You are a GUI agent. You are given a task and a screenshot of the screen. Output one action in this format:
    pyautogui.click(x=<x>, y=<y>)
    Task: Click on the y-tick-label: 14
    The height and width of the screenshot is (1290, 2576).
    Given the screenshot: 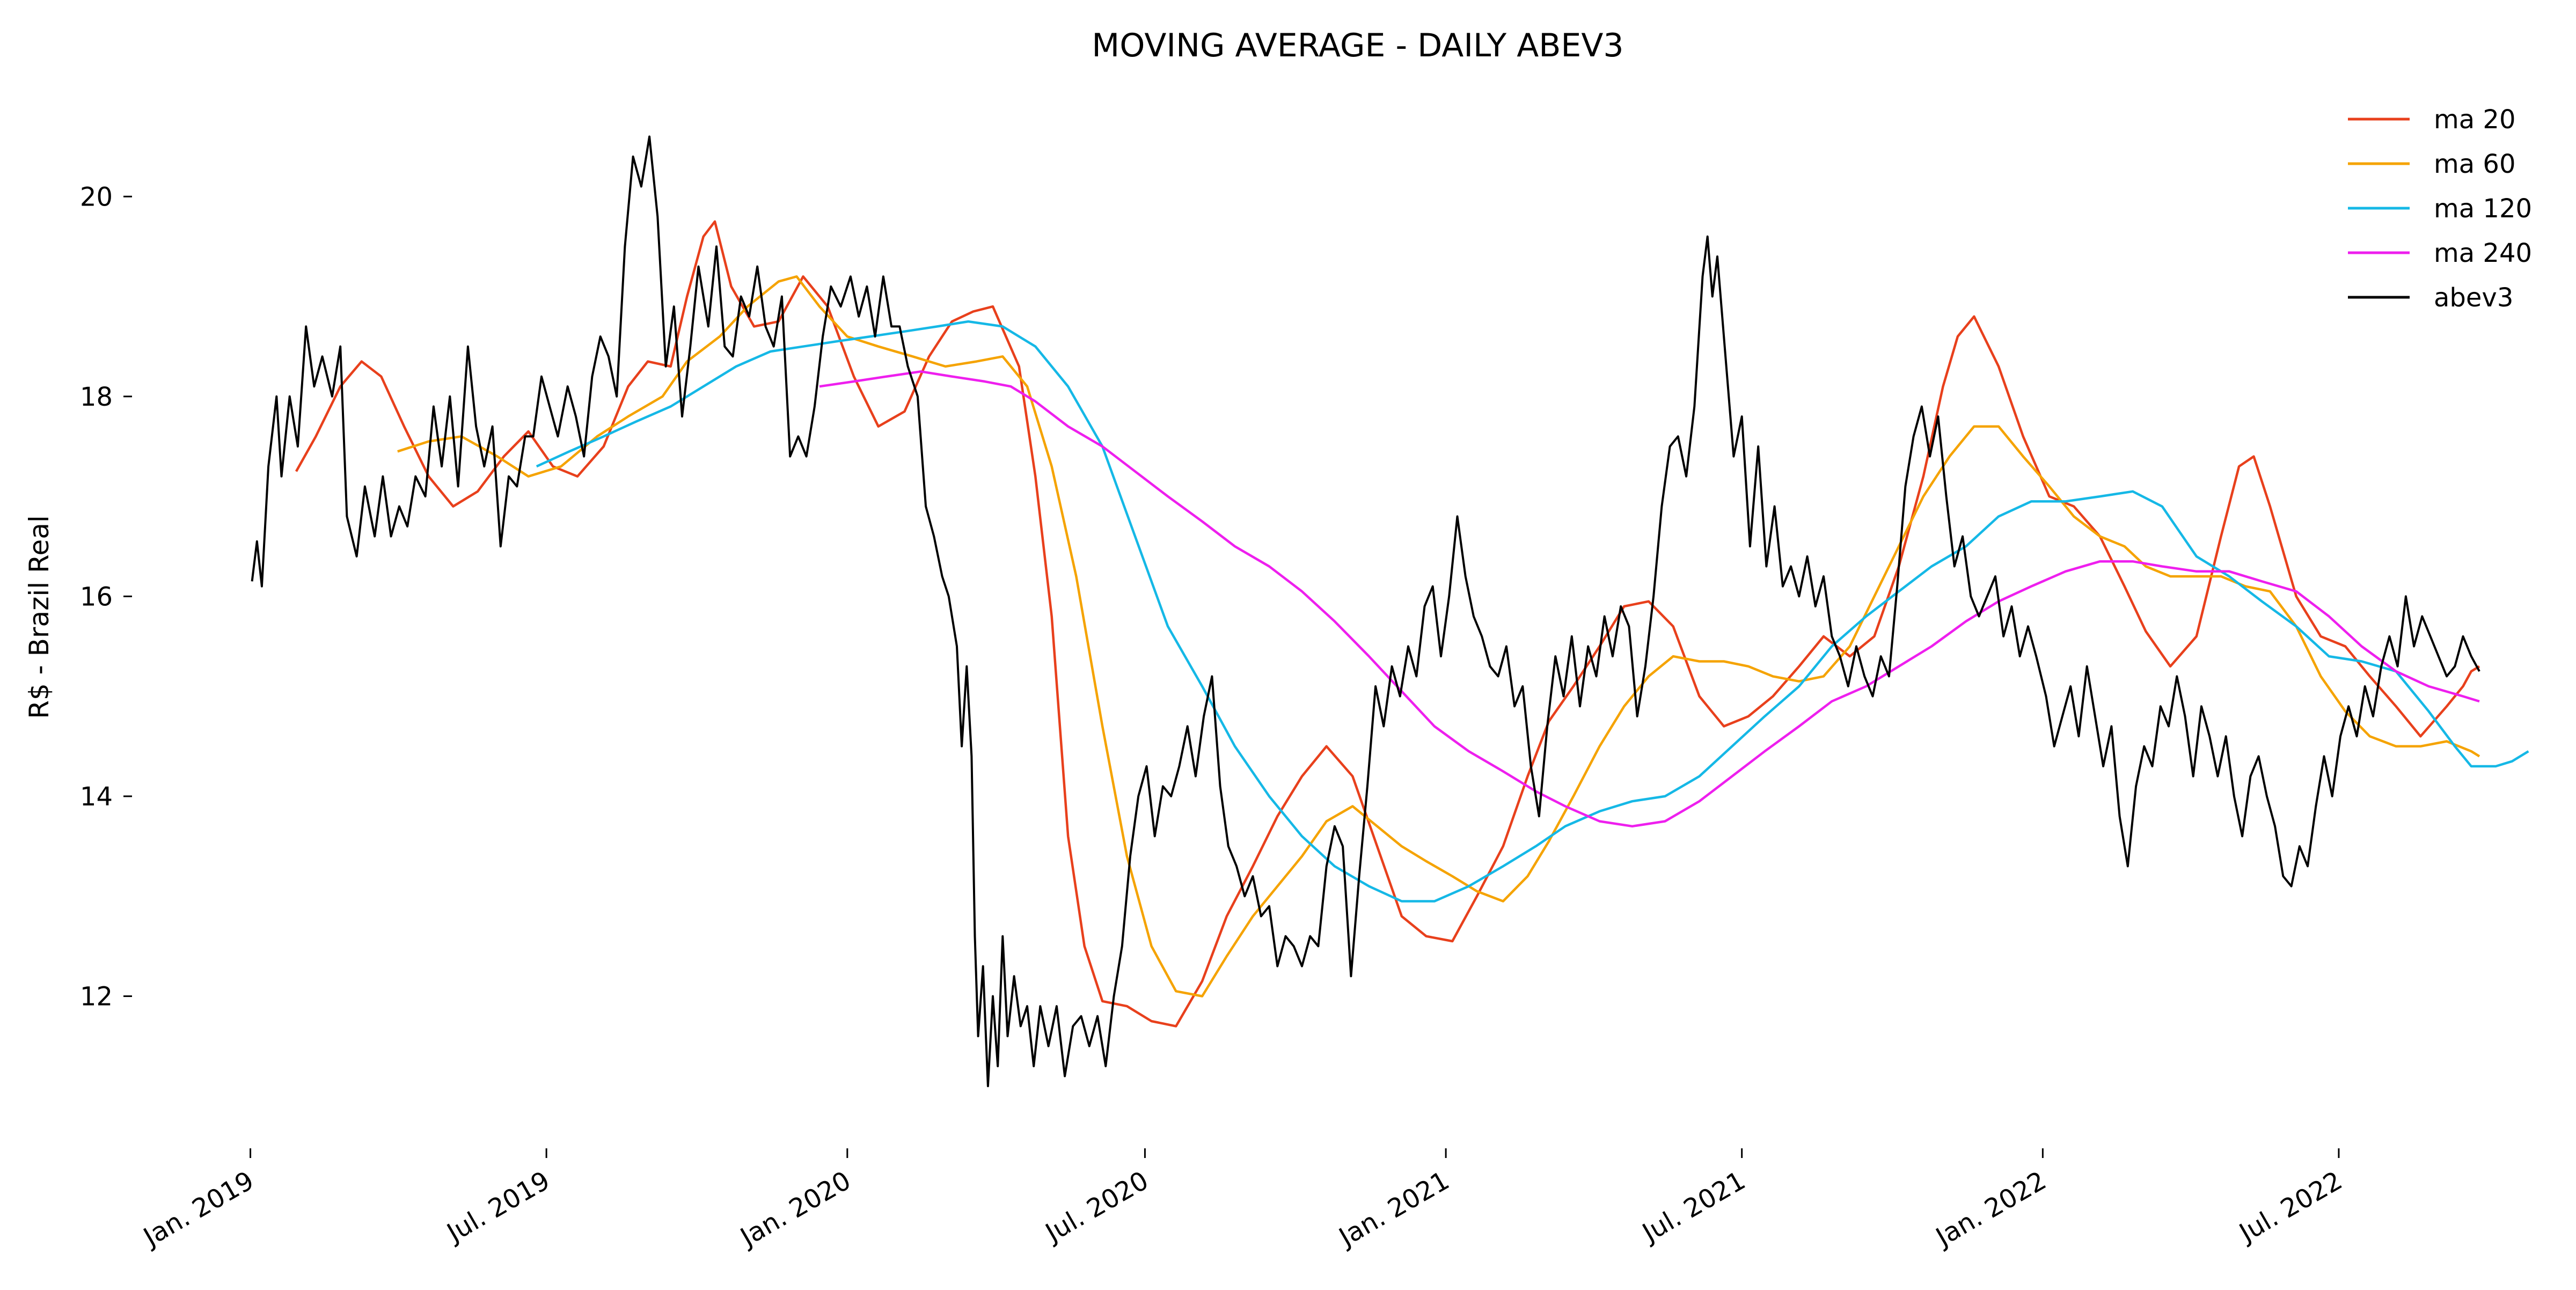 What is the action you would take?
    pyautogui.click(x=96, y=797)
    